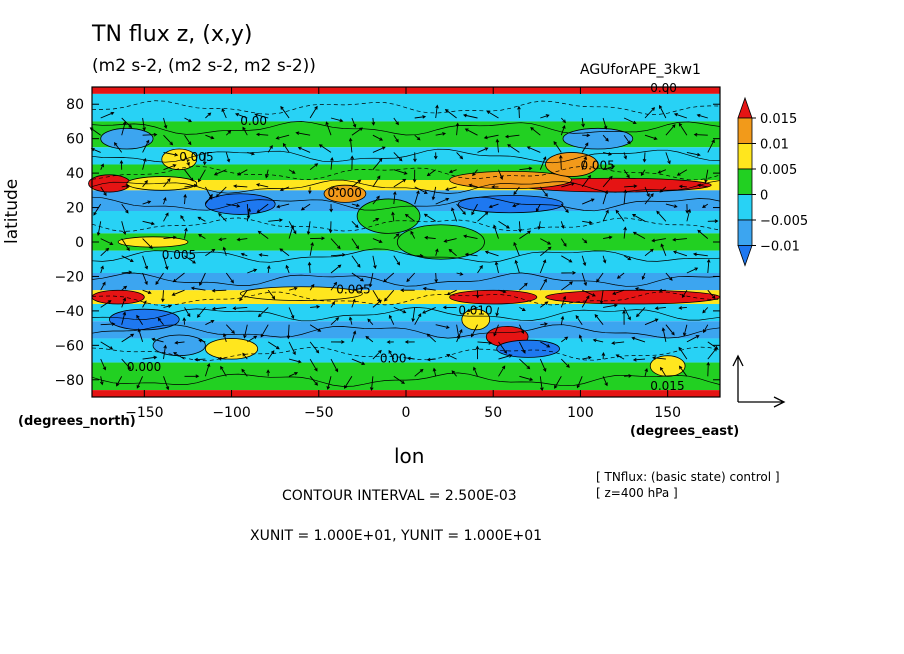 This screenshot has width=904, height=654. I want to click on y-tick-label: 80, so click(75, 105).